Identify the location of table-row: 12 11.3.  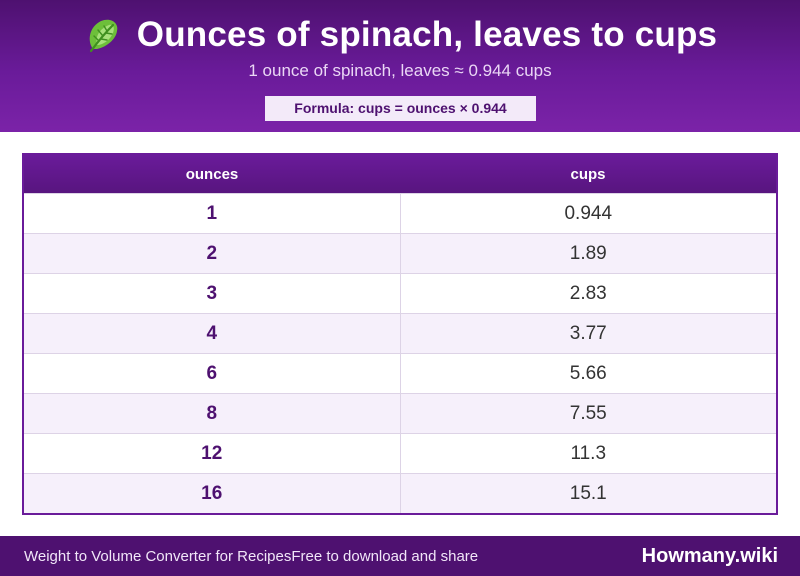
(400, 453).